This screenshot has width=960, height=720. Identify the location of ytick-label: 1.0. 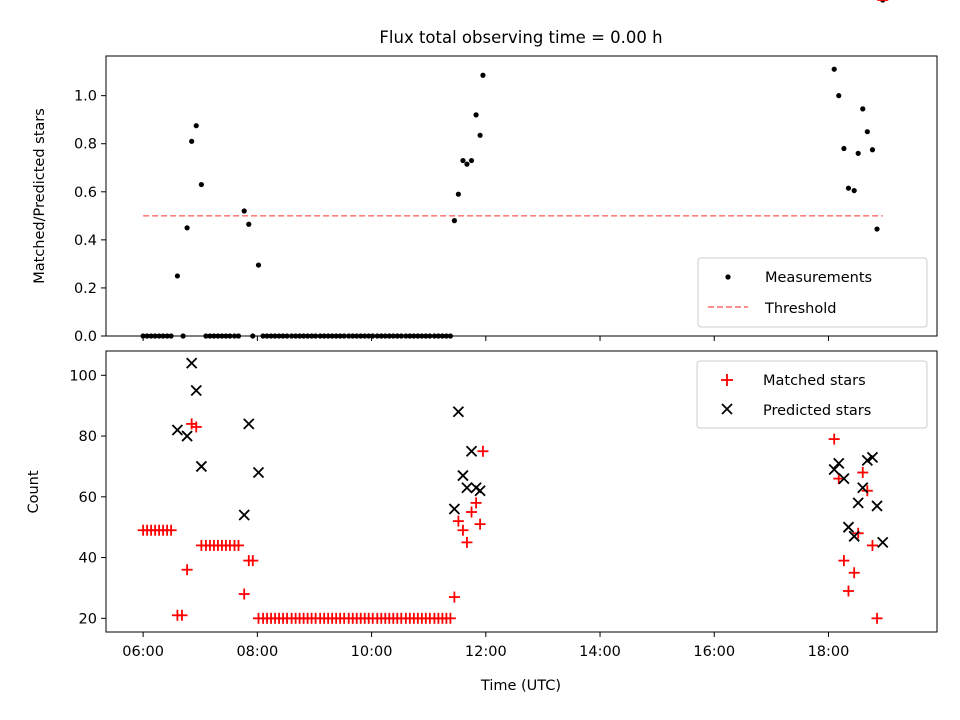
(85, 97).